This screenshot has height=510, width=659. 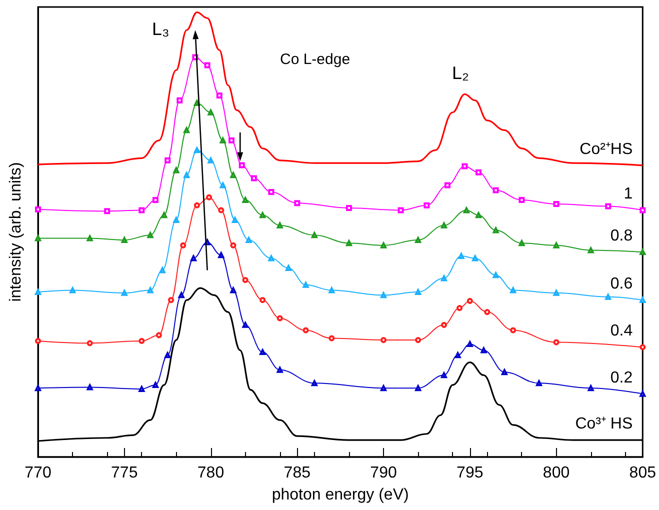 What do you see at coordinates (161, 29) in the screenshot?
I see `annotation: L₃` at bounding box center [161, 29].